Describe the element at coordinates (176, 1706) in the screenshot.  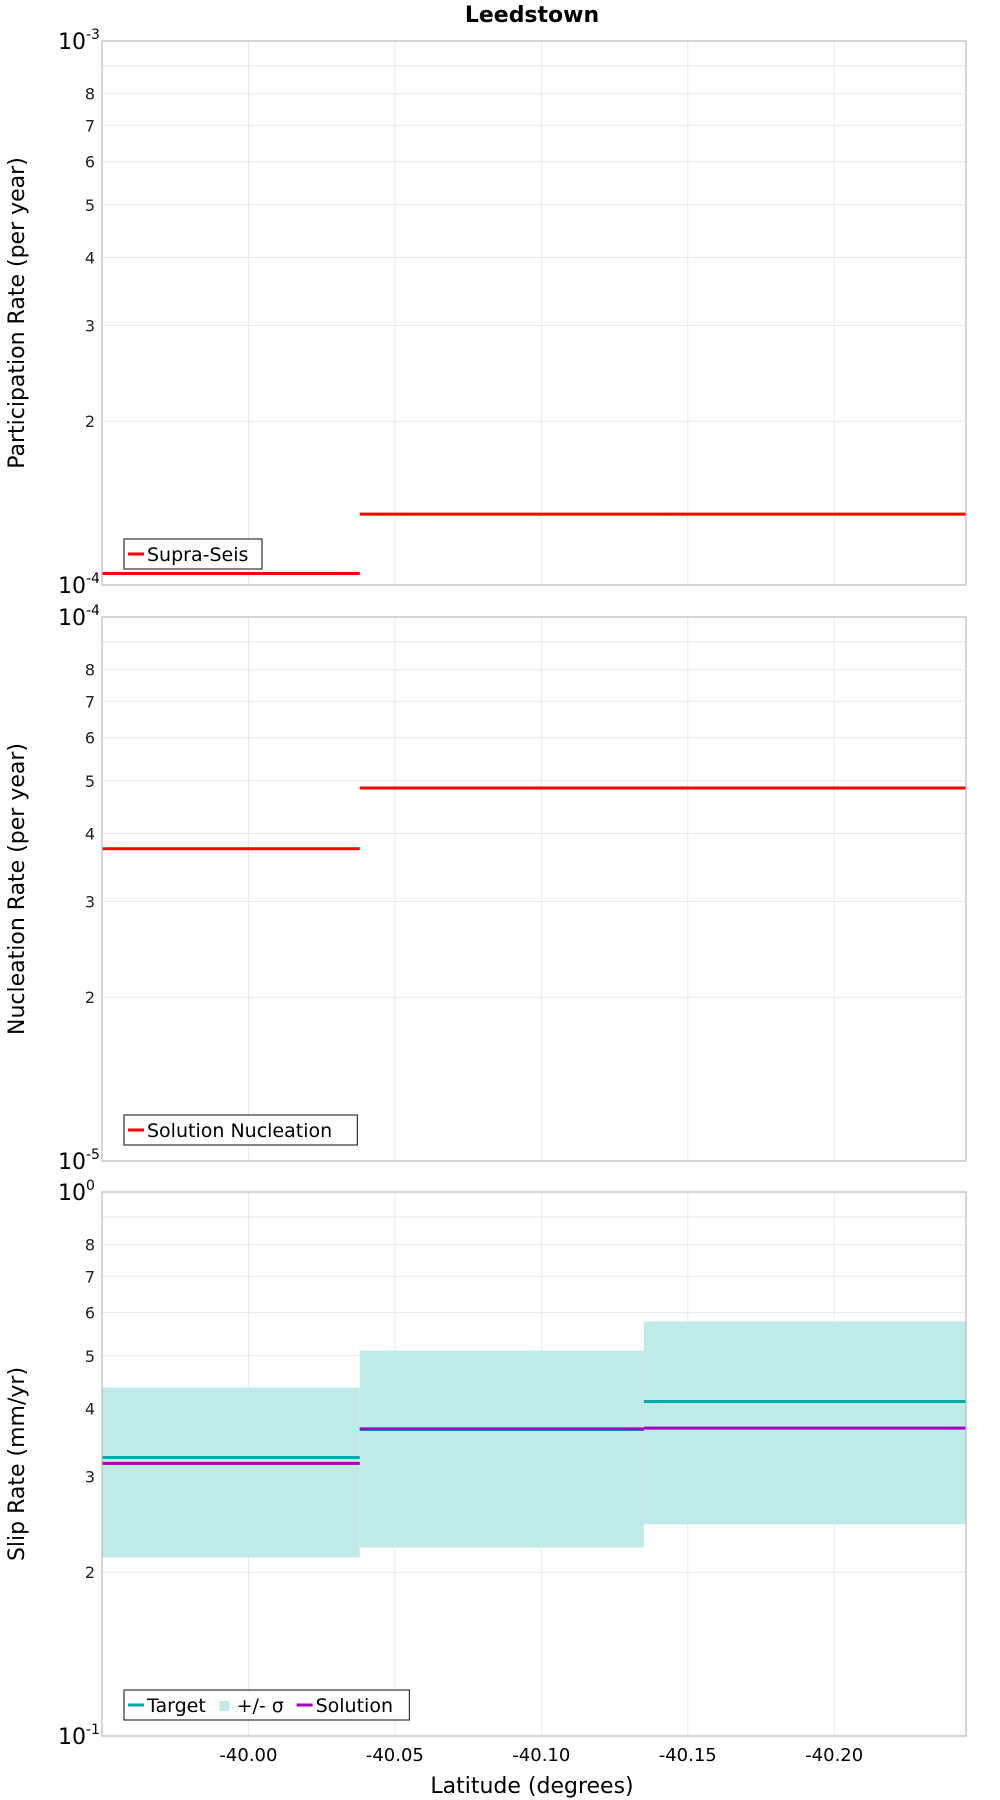
I see `legend-label: Target` at that location.